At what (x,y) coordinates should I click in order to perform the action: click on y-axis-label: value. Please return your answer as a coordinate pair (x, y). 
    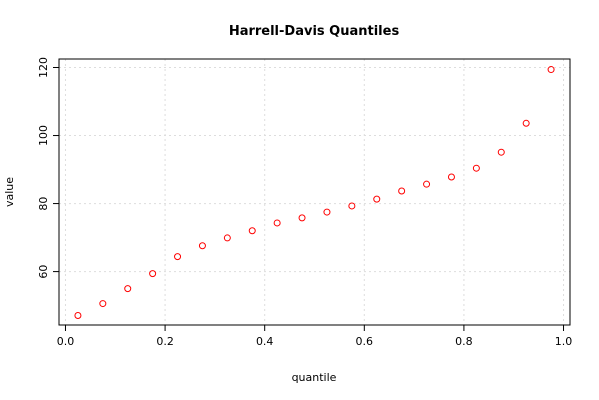
    Looking at the image, I should click on (9, 192).